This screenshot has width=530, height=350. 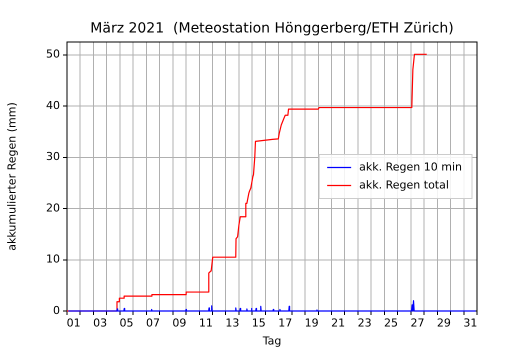 What do you see at coordinates (285, 323) in the screenshot?
I see `x-tick-label: 17` at bounding box center [285, 323].